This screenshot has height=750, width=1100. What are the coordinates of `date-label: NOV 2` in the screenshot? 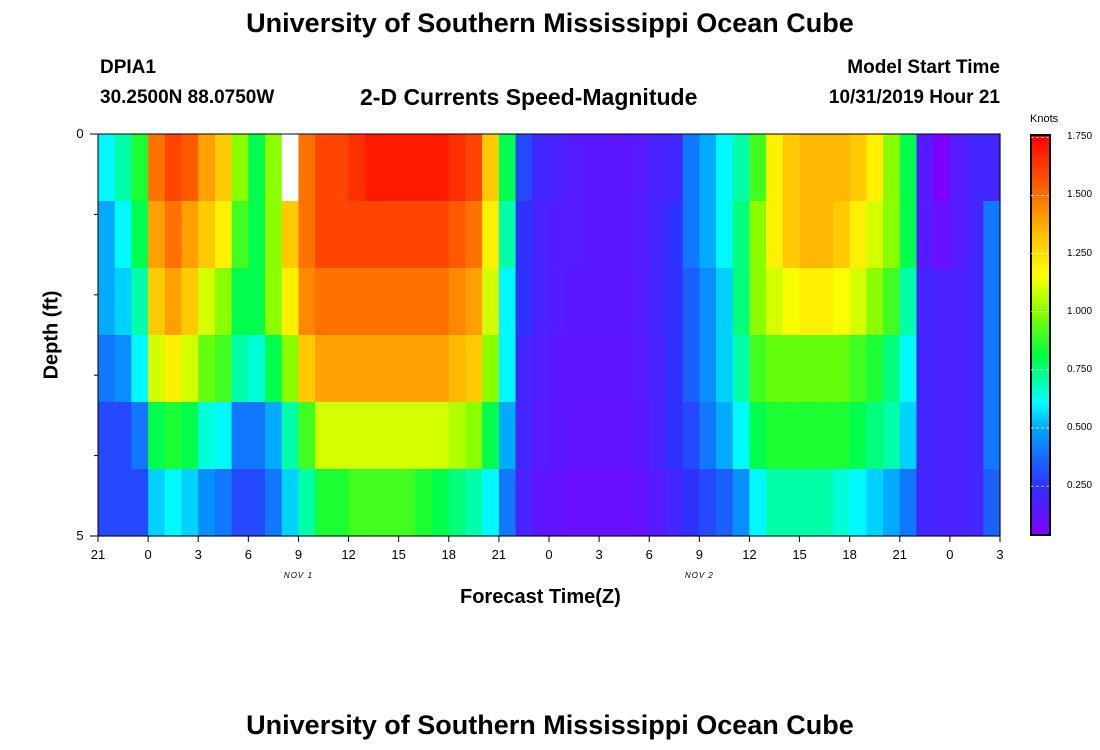 It's located at (699, 575).